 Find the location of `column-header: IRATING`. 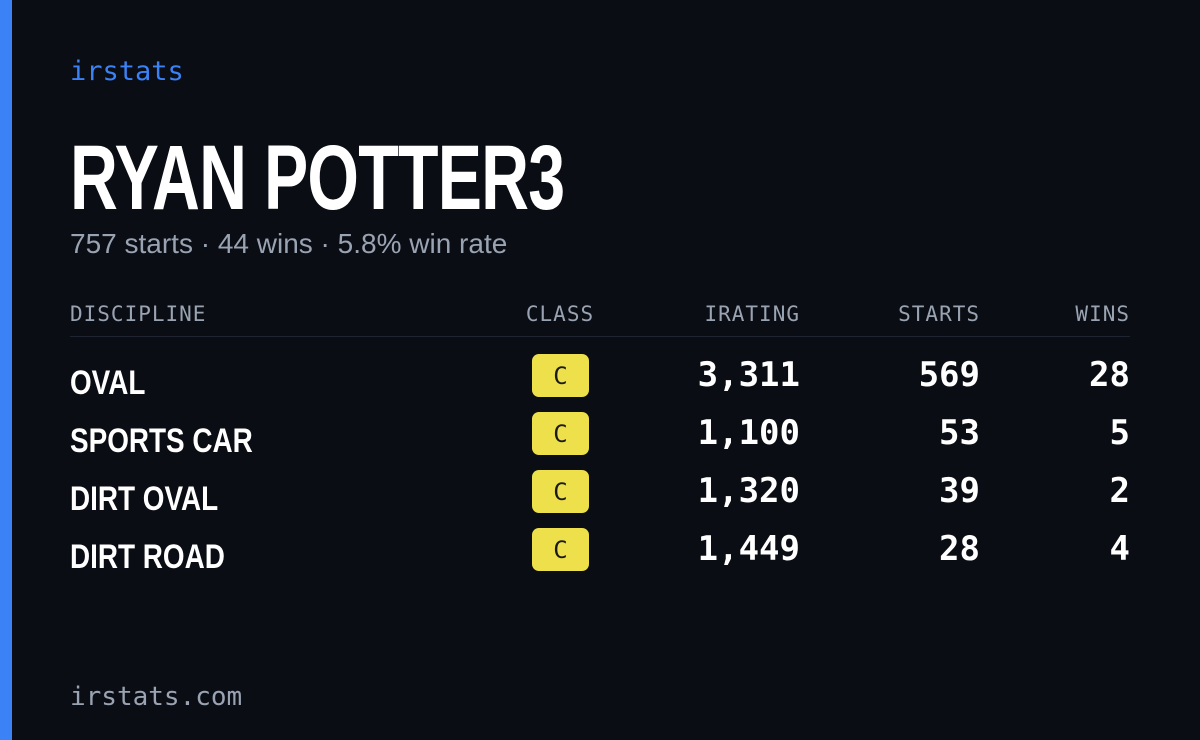

column-header: IRATING is located at coordinates (752, 314).